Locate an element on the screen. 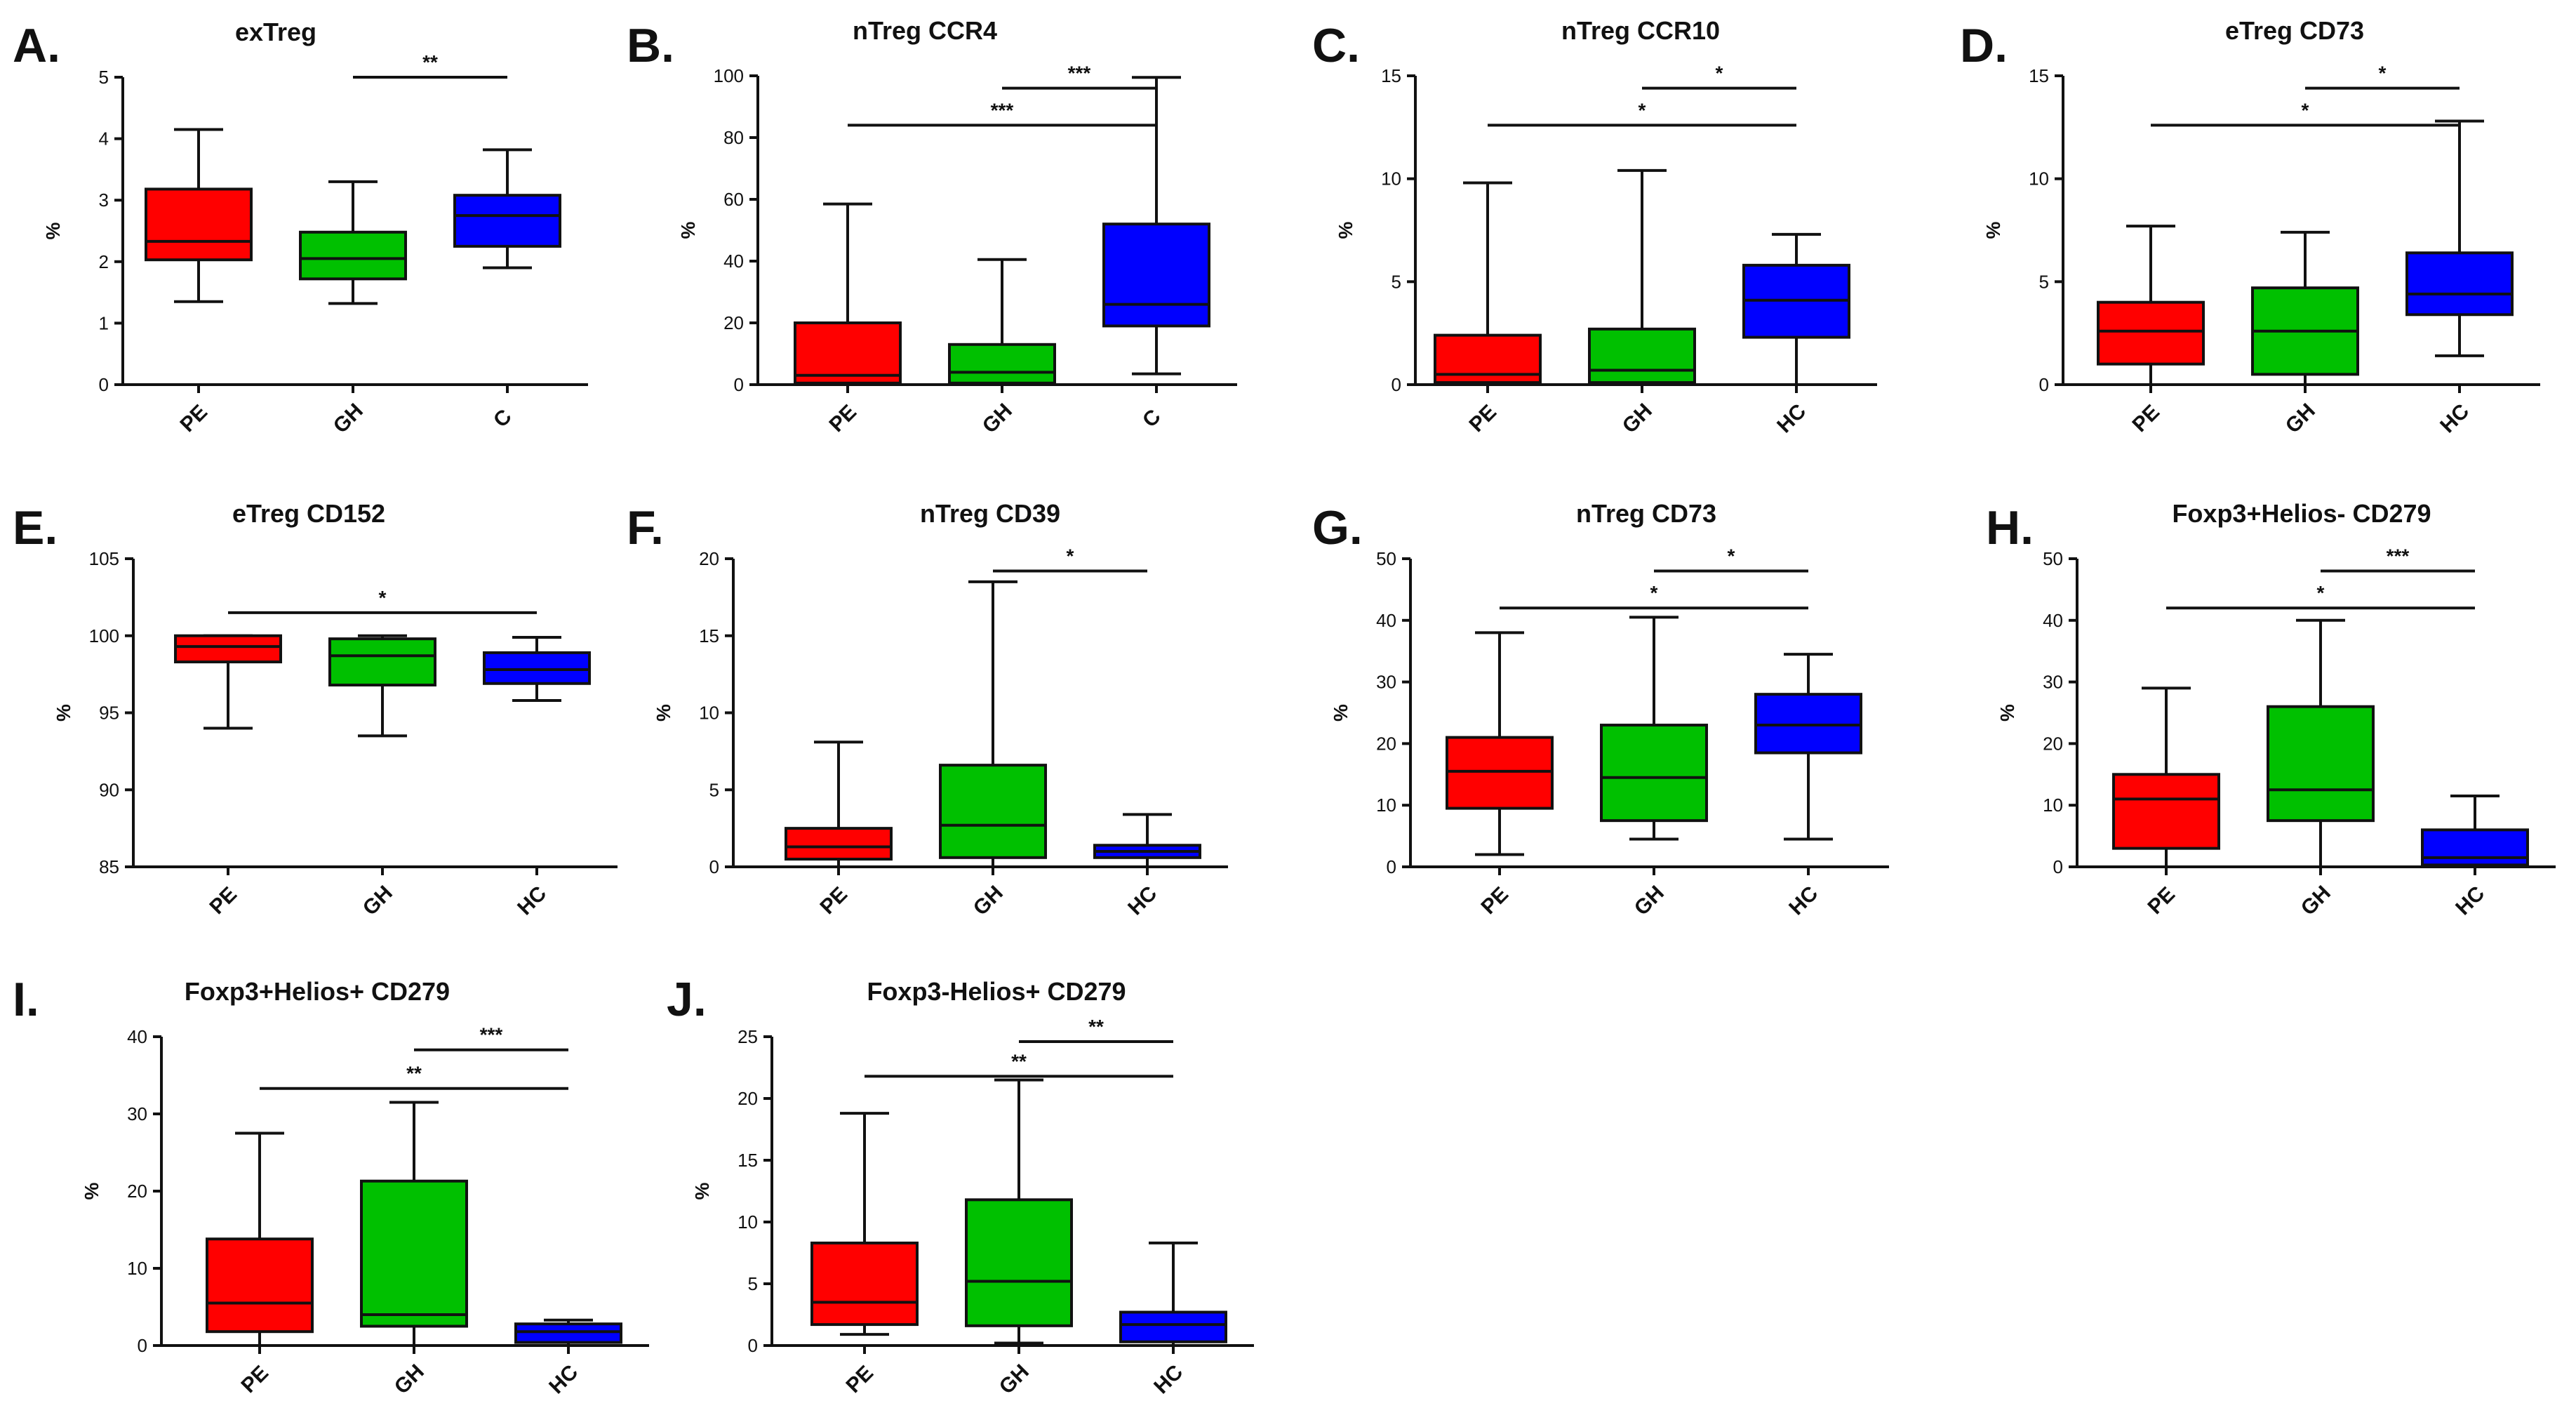 The width and height of the screenshot is (2576, 1408). panel-letter: C. is located at coordinates (1336, 46).